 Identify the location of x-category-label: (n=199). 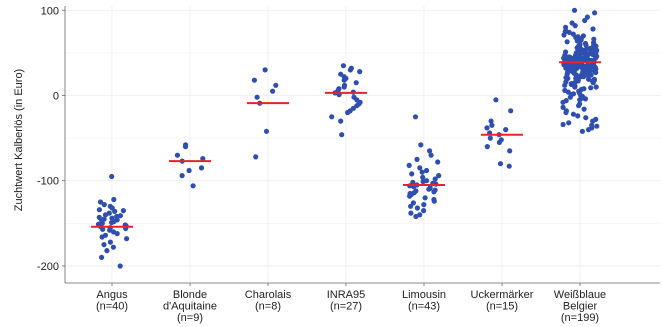
(580, 318).